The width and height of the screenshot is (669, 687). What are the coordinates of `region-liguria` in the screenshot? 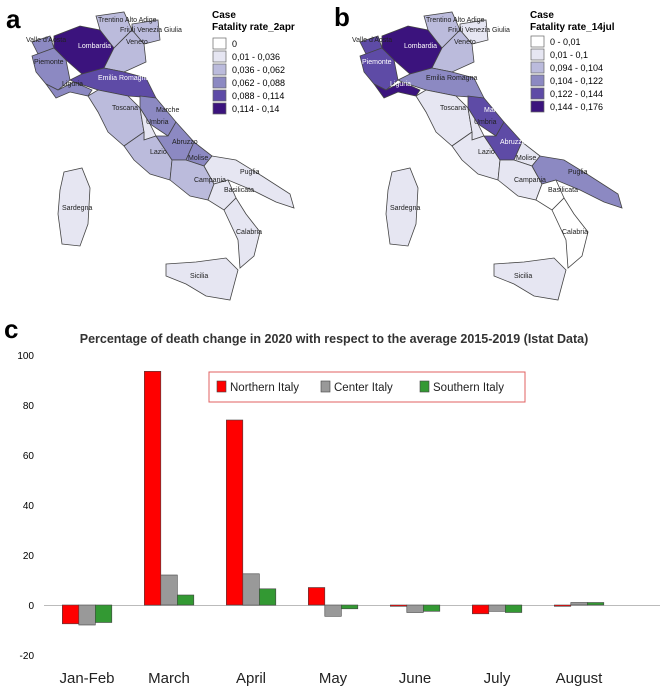 It's located at (397, 90).